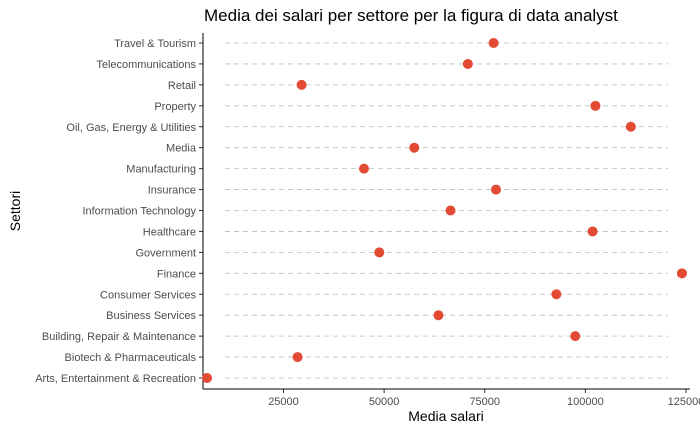  What do you see at coordinates (172, 191) in the screenshot?
I see `y-tick-label: Insurance` at bounding box center [172, 191].